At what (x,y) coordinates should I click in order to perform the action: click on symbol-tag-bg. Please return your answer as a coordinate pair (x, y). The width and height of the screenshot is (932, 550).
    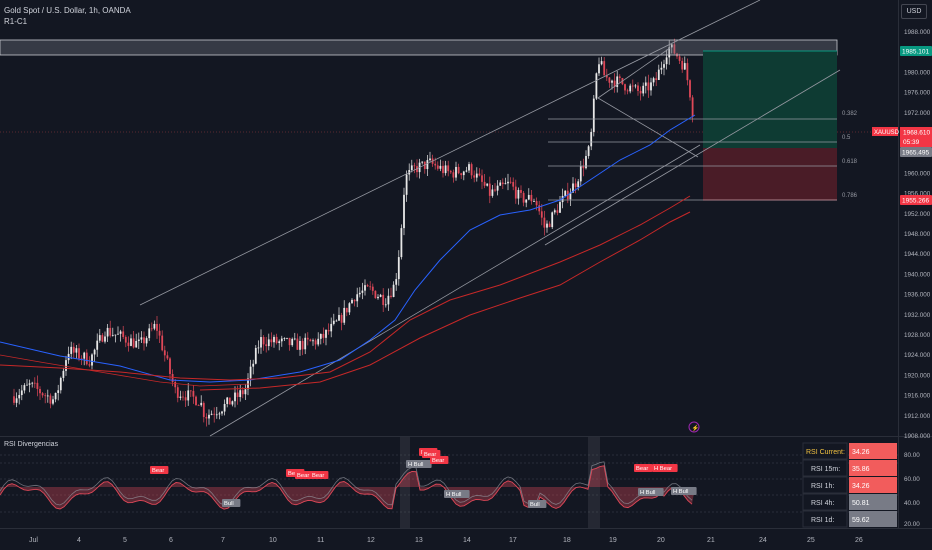
    Looking at the image, I should click on (885, 131).